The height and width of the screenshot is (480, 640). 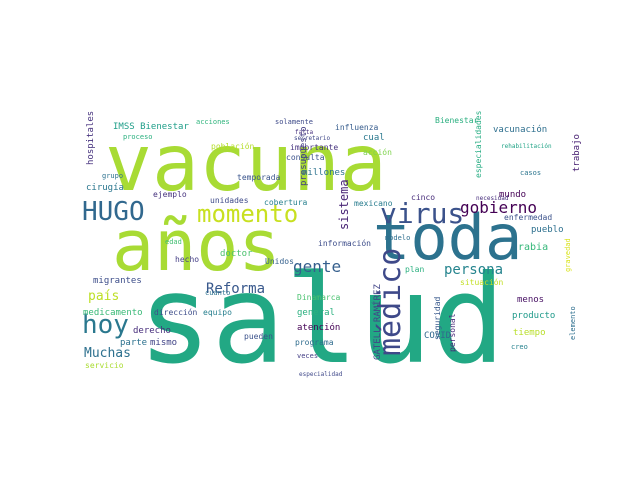 What do you see at coordinates (520, 129) in the screenshot?
I see `word-vacunacion: vacunación` at bounding box center [520, 129].